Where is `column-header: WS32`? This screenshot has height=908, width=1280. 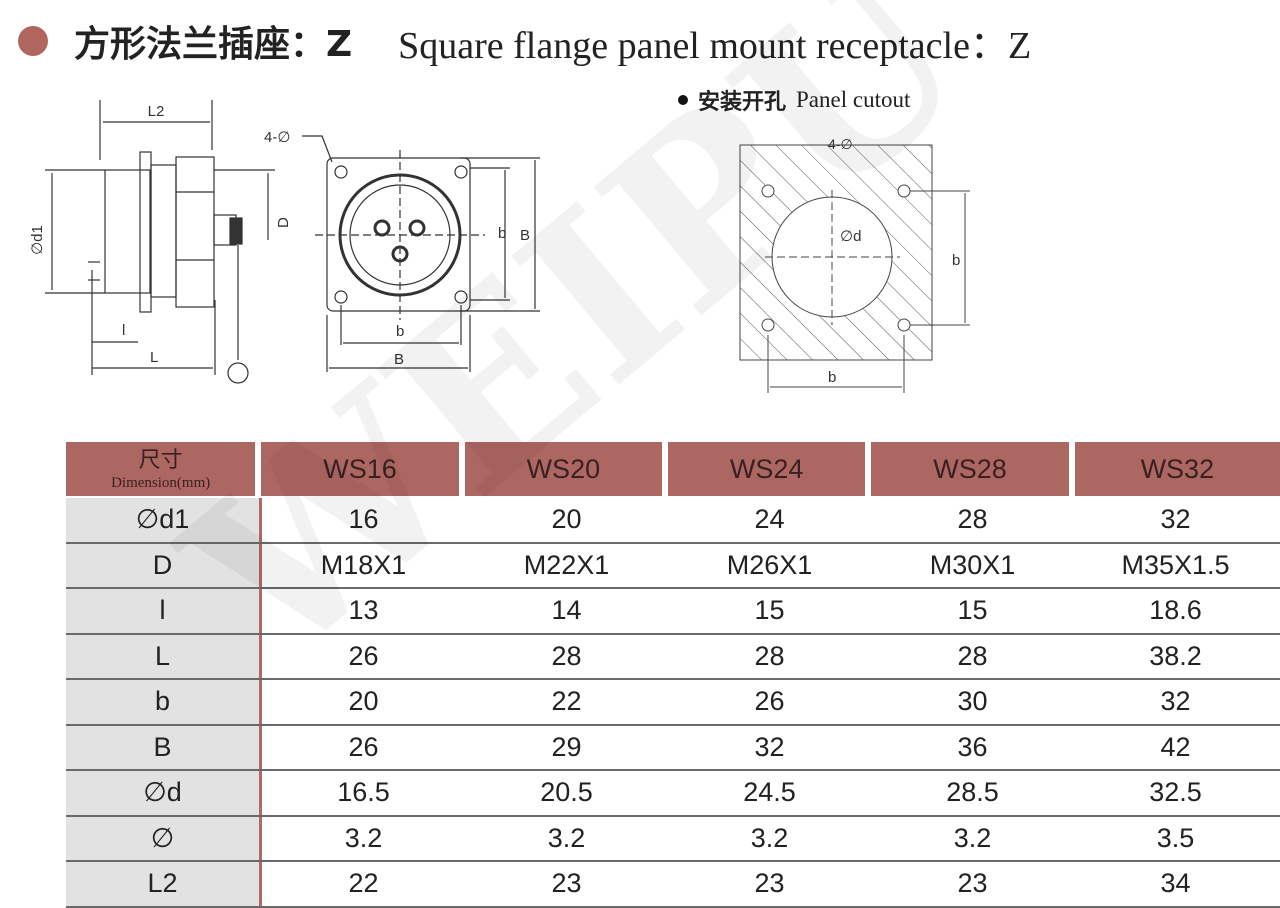
column-header: WS32 is located at coordinates (1177, 469).